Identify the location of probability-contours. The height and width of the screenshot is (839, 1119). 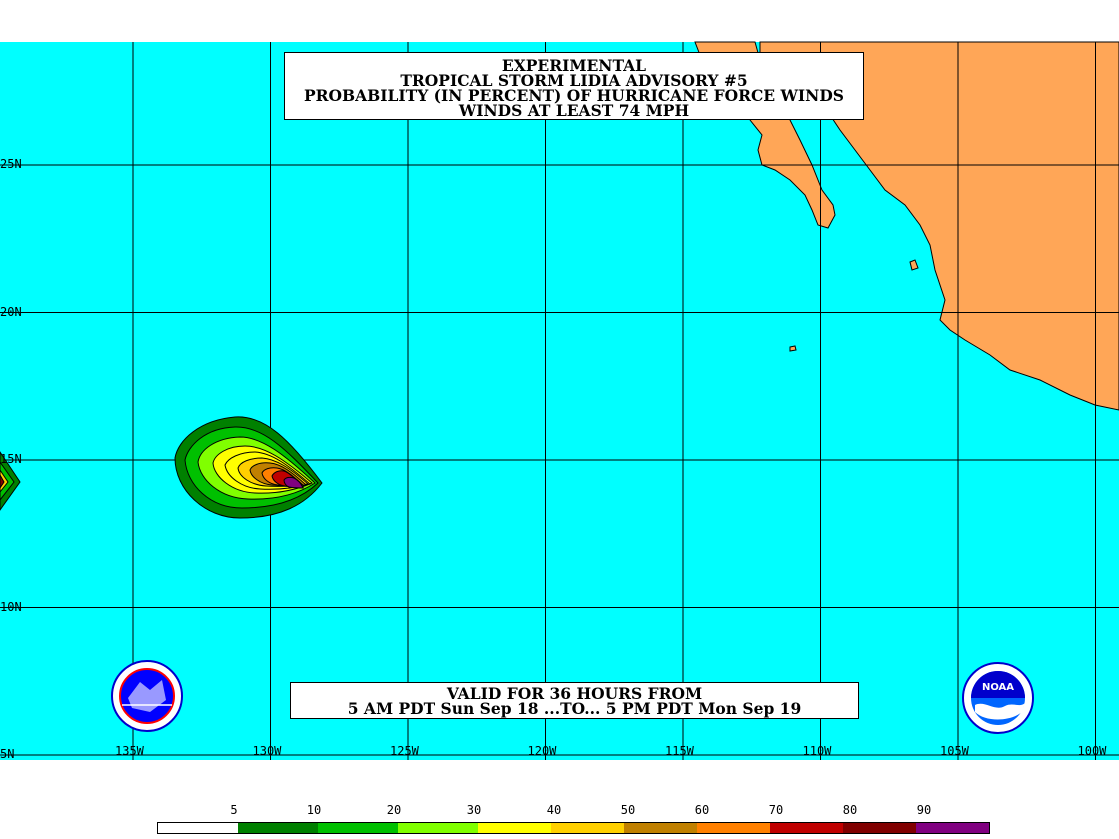
(161, 467).